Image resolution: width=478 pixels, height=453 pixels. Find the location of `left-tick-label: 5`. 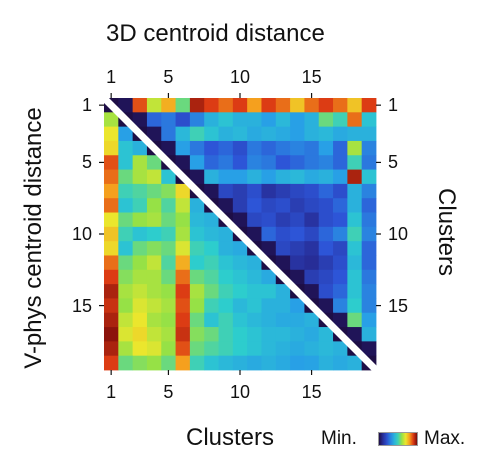

left-tick-label: 5 is located at coordinates (86, 162).